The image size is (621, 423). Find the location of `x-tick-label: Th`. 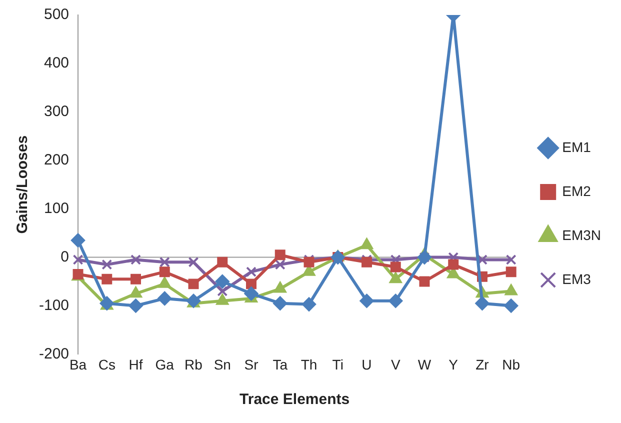

x-tick-label: Th is located at coordinates (309, 364).